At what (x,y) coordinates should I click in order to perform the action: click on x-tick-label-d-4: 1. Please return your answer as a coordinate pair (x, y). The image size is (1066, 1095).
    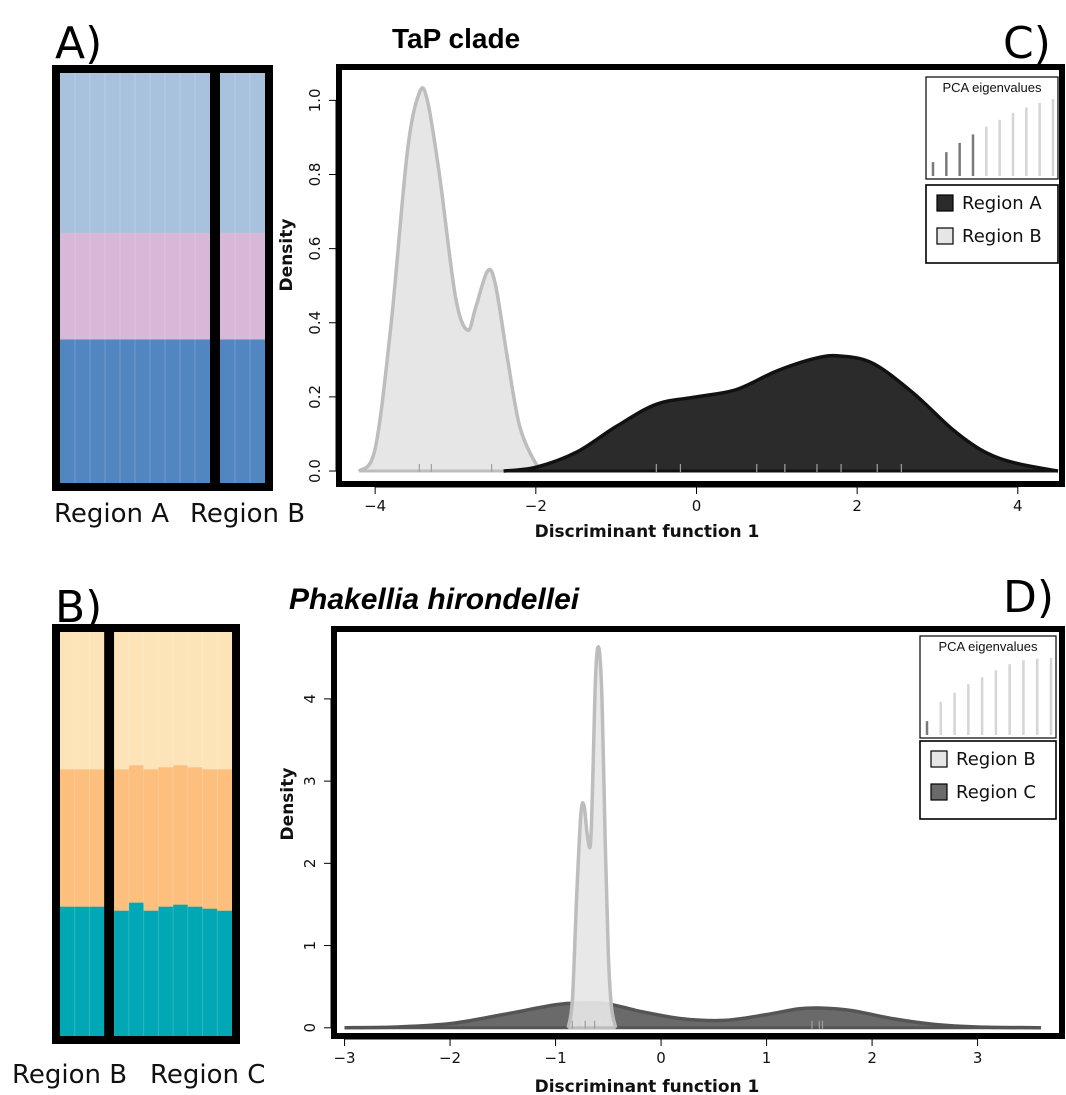
    Looking at the image, I should click on (767, 1058).